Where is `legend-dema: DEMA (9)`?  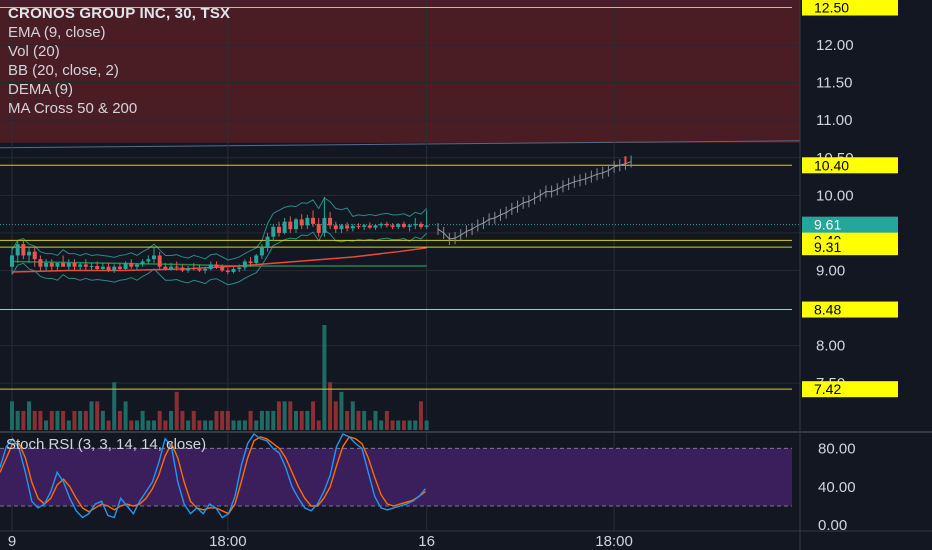
legend-dema: DEMA (9) is located at coordinates (41, 89).